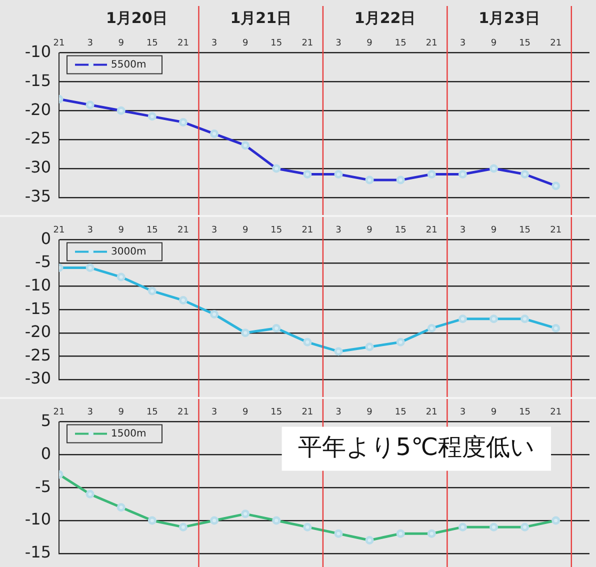  What do you see at coordinates (45, 420) in the screenshot?
I see `y-tick-label: 5` at bounding box center [45, 420].